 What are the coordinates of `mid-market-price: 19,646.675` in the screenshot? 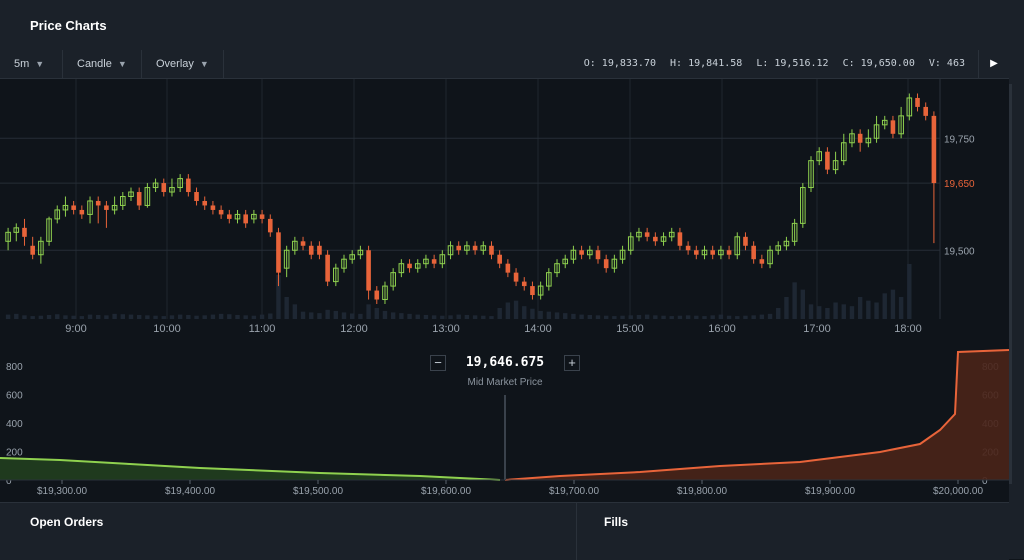 It's located at (505, 362).